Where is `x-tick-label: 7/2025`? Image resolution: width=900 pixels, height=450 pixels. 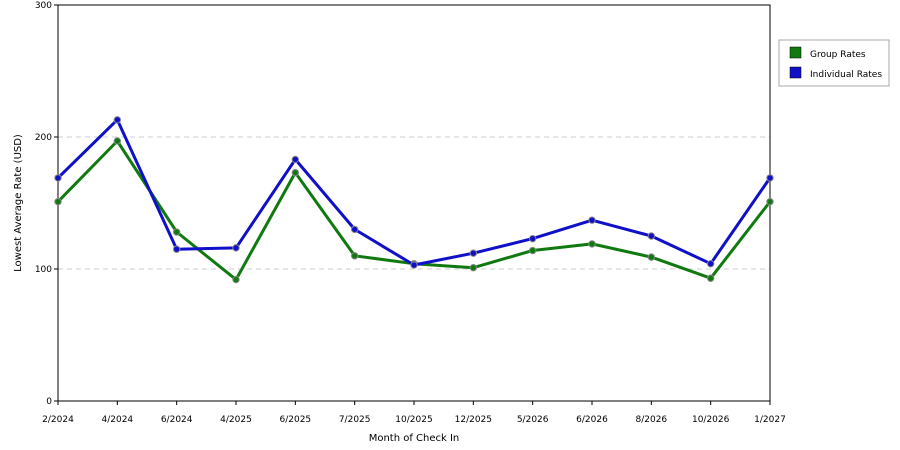 x-tick-label: 7/2025 is located at coordinates (355, 420).